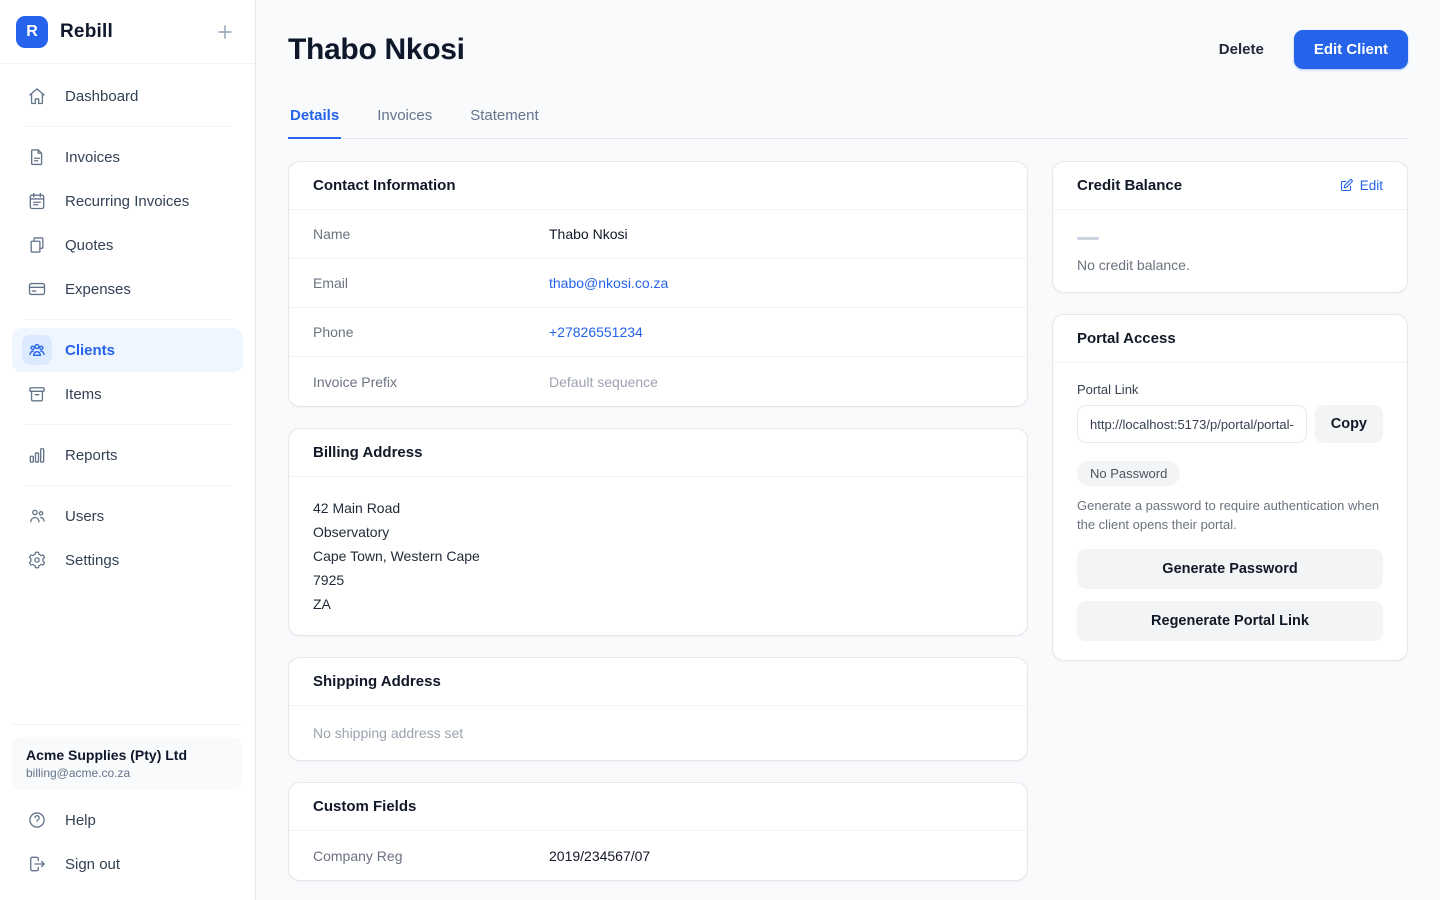 The image size is (1440, 900). Describe the element at coordinates (37, 245) in the screenshot. I see `quotes-icon` at that location.